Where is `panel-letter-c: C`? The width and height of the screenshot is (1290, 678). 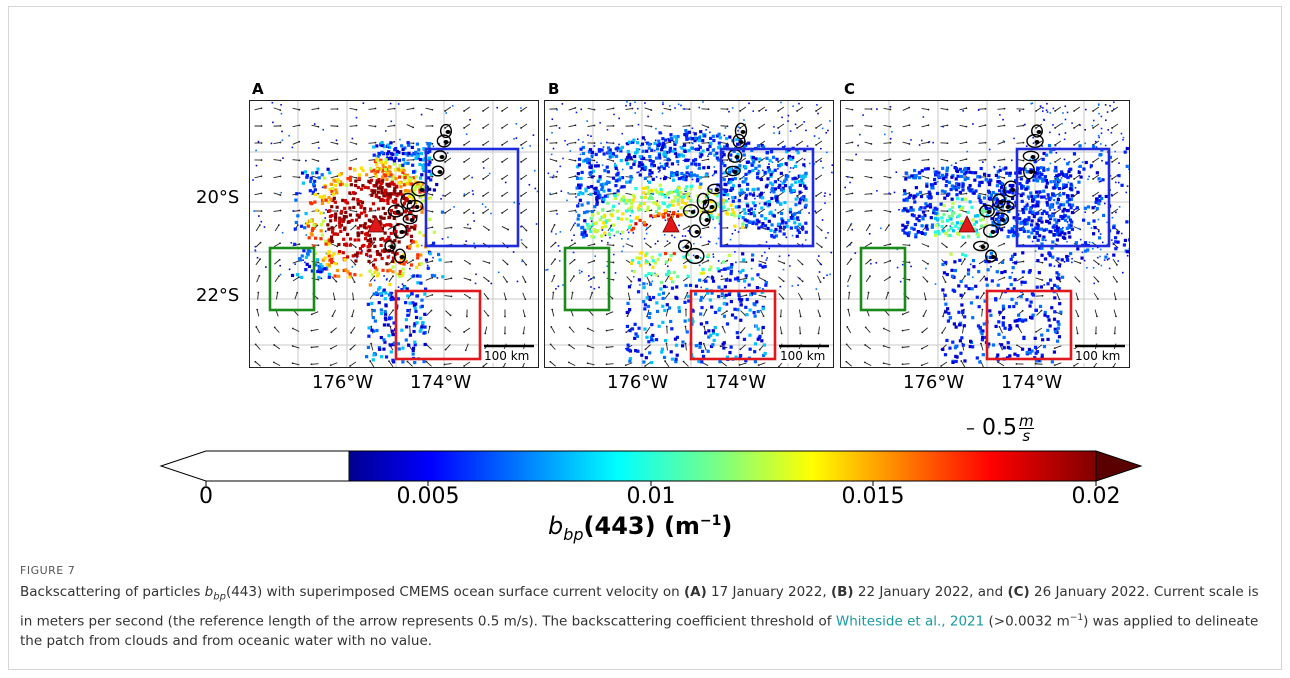
panel-letter-c: C is located at coordinates (850, 89).